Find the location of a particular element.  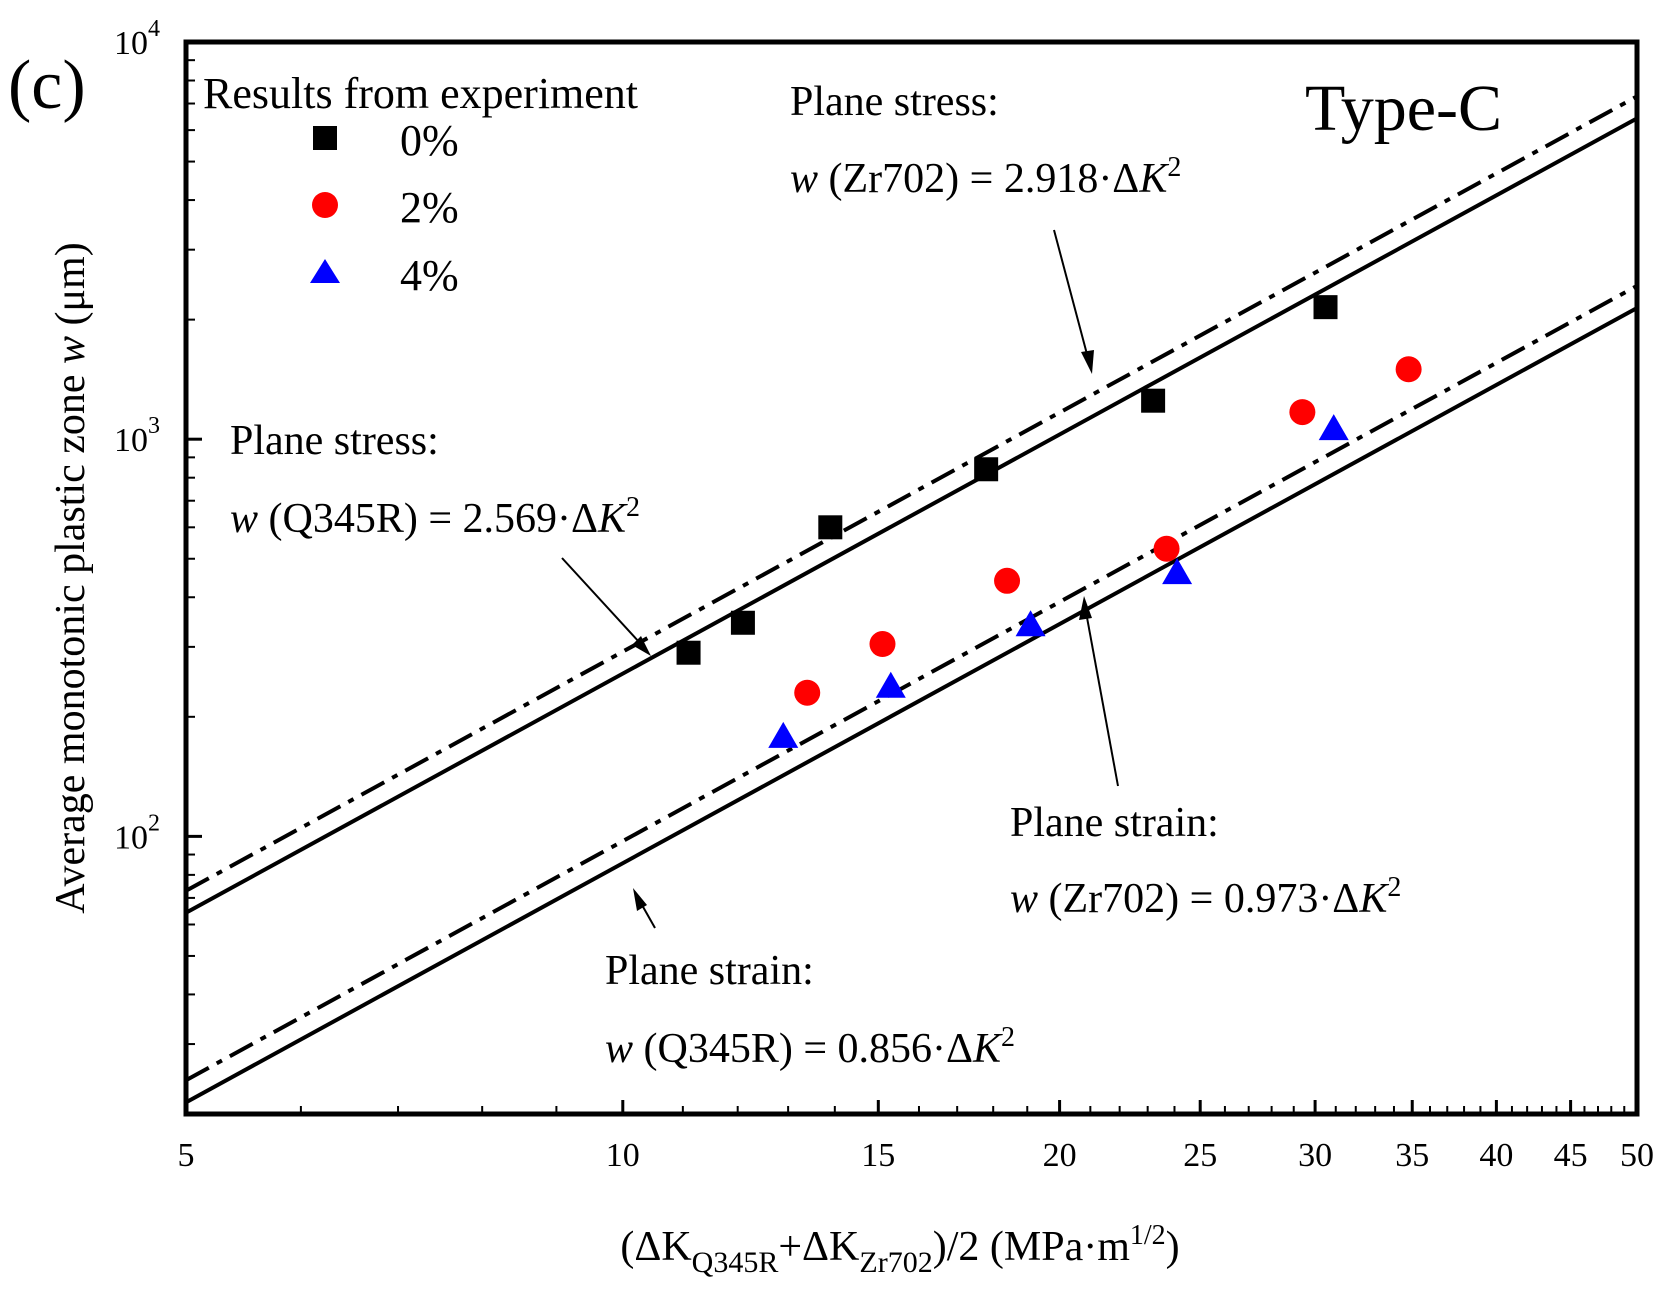

y-tick-label: 10⁴ is located at coordinates (137, 39).